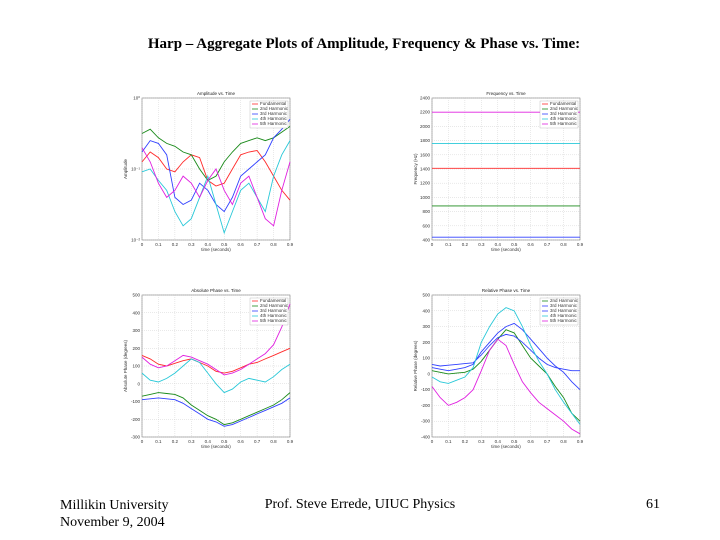  I want to click on y-tick-label: 800, so click(426, 211).